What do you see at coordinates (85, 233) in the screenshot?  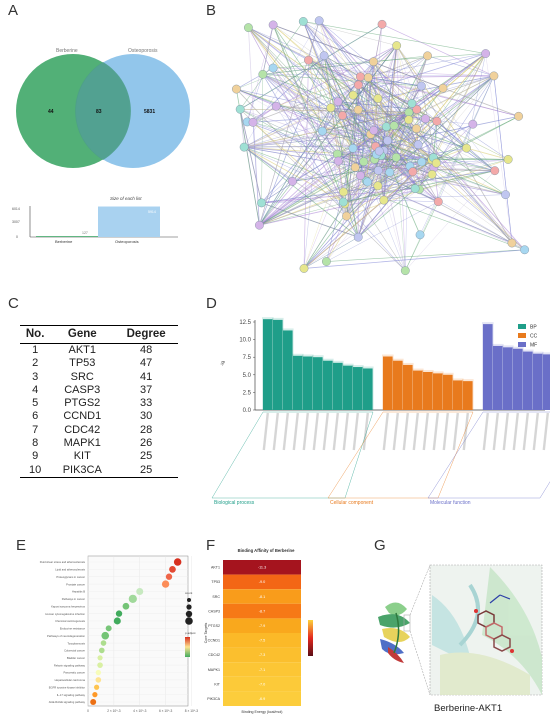 I see `size-bar-berberine-value: 127` at bounding box center [85, 233].